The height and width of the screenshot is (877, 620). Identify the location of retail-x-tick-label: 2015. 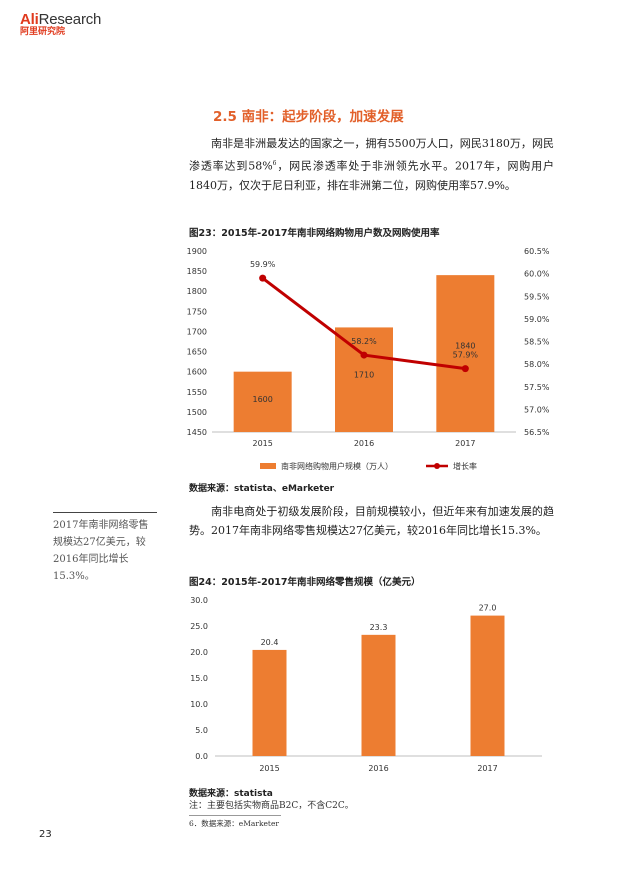
(269, 768).